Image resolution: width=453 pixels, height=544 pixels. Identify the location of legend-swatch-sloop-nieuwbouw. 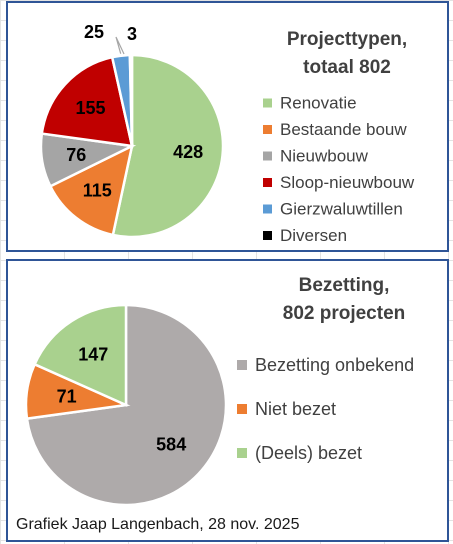
(267, 182).